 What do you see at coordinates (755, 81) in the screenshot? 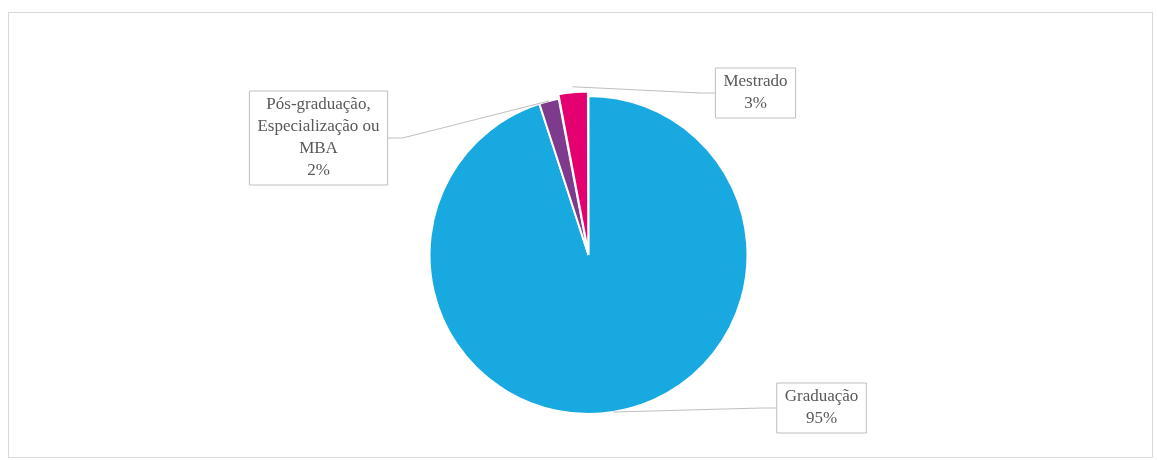
I see `slice-label: Mestrado` at bounding box center [755, 81].